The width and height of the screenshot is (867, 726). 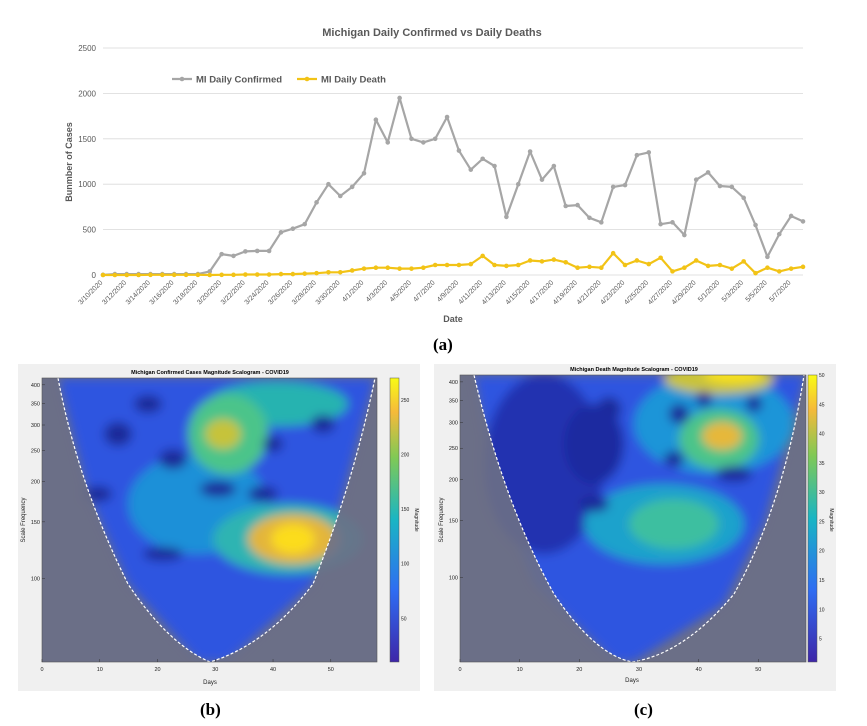 I want to click on legend-marker, so click(x=182, y=79).